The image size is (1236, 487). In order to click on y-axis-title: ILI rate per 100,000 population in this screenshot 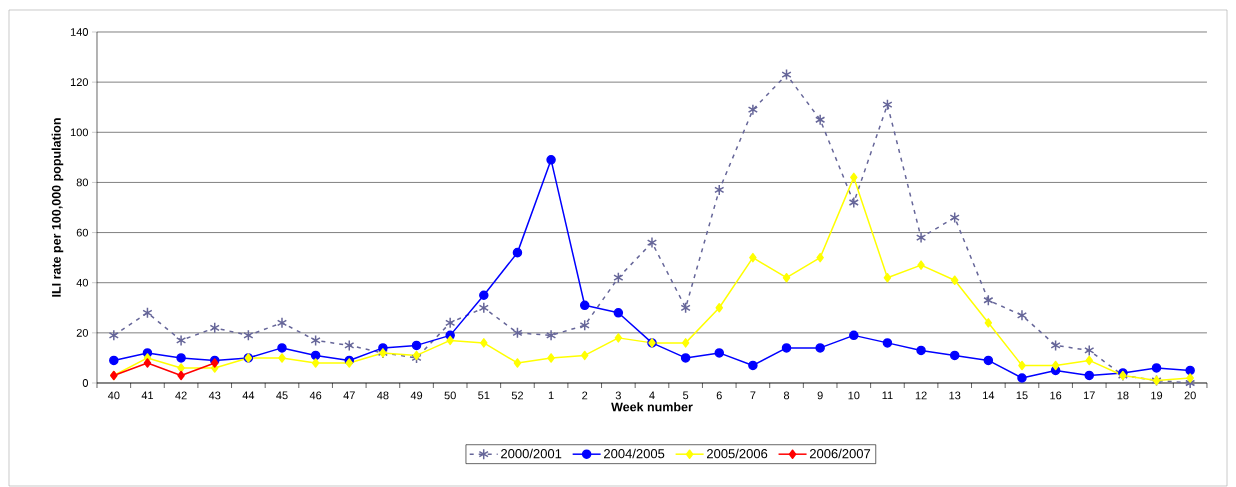, I will do `click(57, 207)`.